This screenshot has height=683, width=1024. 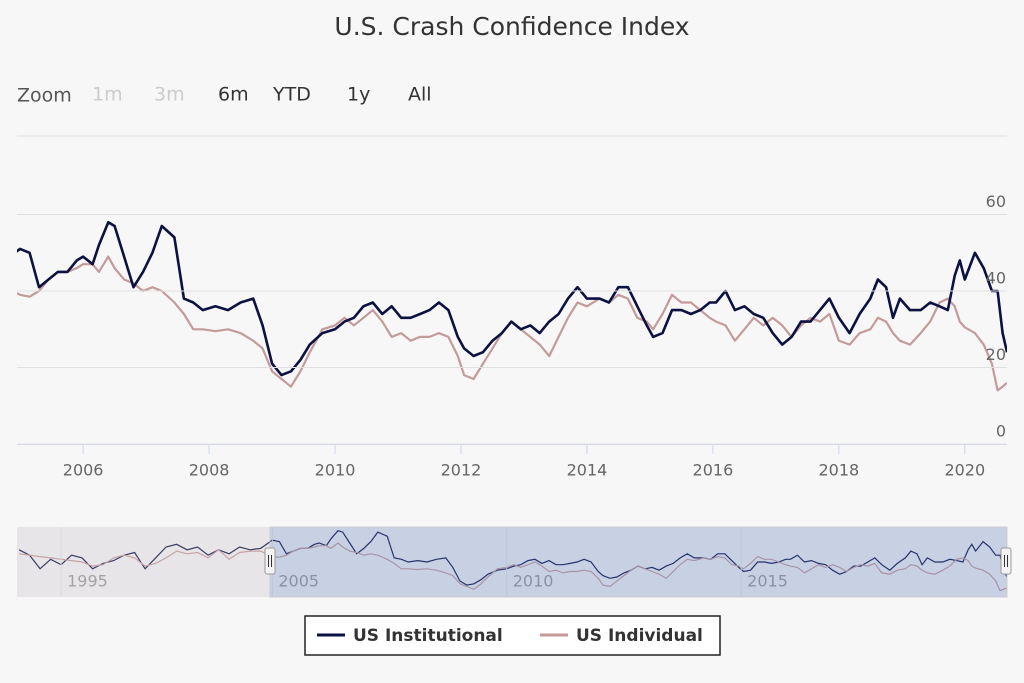 I want to click on zoom-button-label: 1m, so click(x=107, y=95).